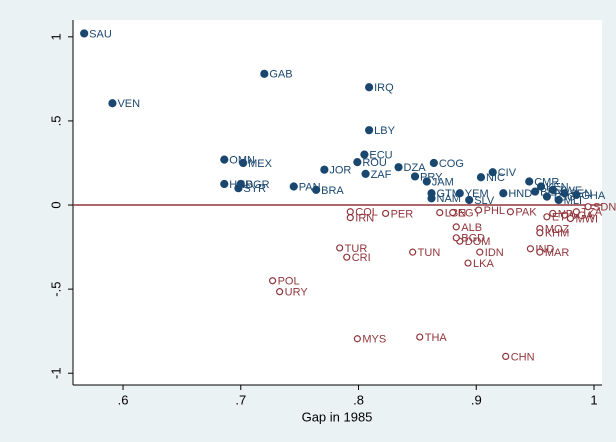 This screenshot has height=442, width=616. Describe the element at coordinates (380, 155) in the screenshot. I see `point-label: ECU` at that location.